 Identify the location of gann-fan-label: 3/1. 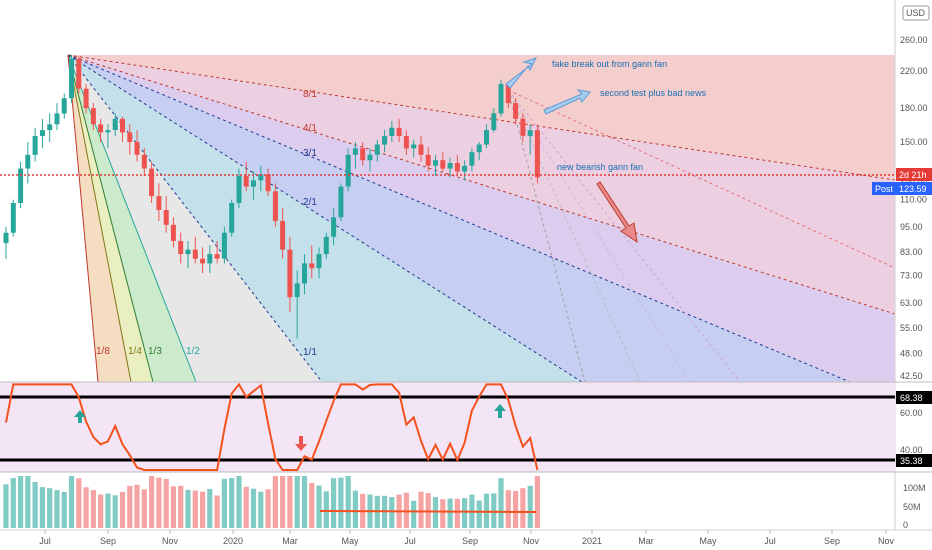
(310, 153).